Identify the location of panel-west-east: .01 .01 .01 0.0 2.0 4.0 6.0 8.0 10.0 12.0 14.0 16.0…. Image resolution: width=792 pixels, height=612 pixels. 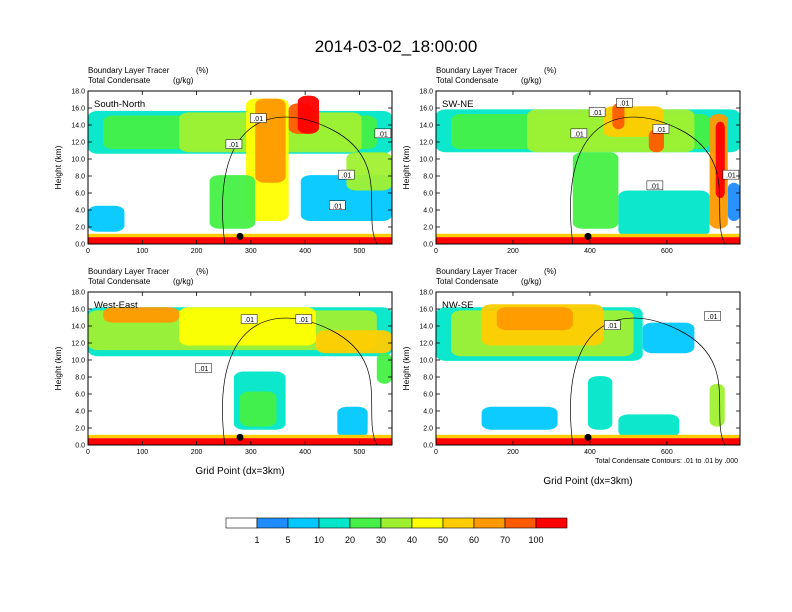
(223, 361).